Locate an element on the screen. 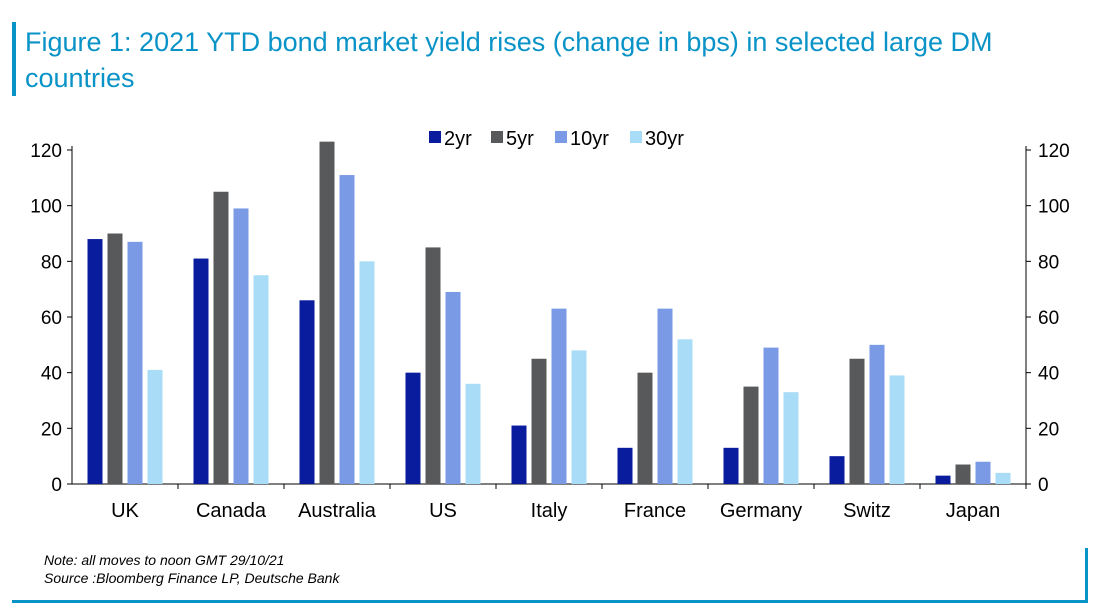 This screenshot has width=1098, height=614. y-tick-label-left: 0 is located at coordinates (56, 485).